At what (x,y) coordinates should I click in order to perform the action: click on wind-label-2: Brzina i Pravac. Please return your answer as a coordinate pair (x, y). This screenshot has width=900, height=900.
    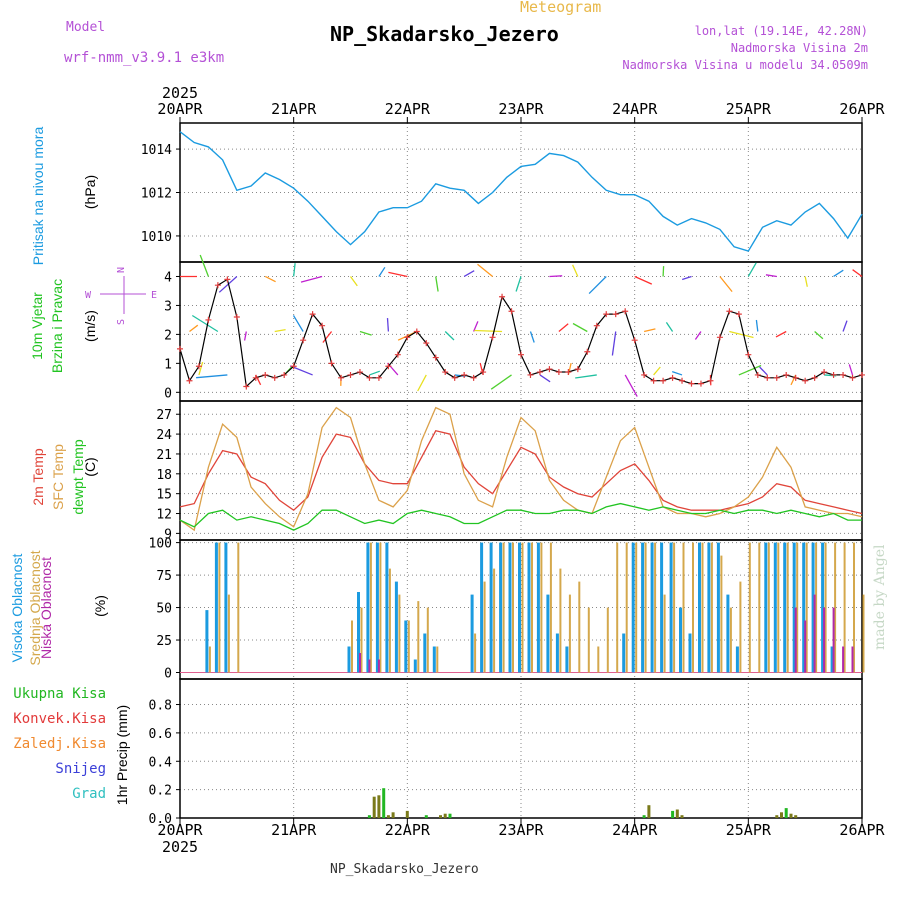
    Looking at the image, I should click on (57, 326).